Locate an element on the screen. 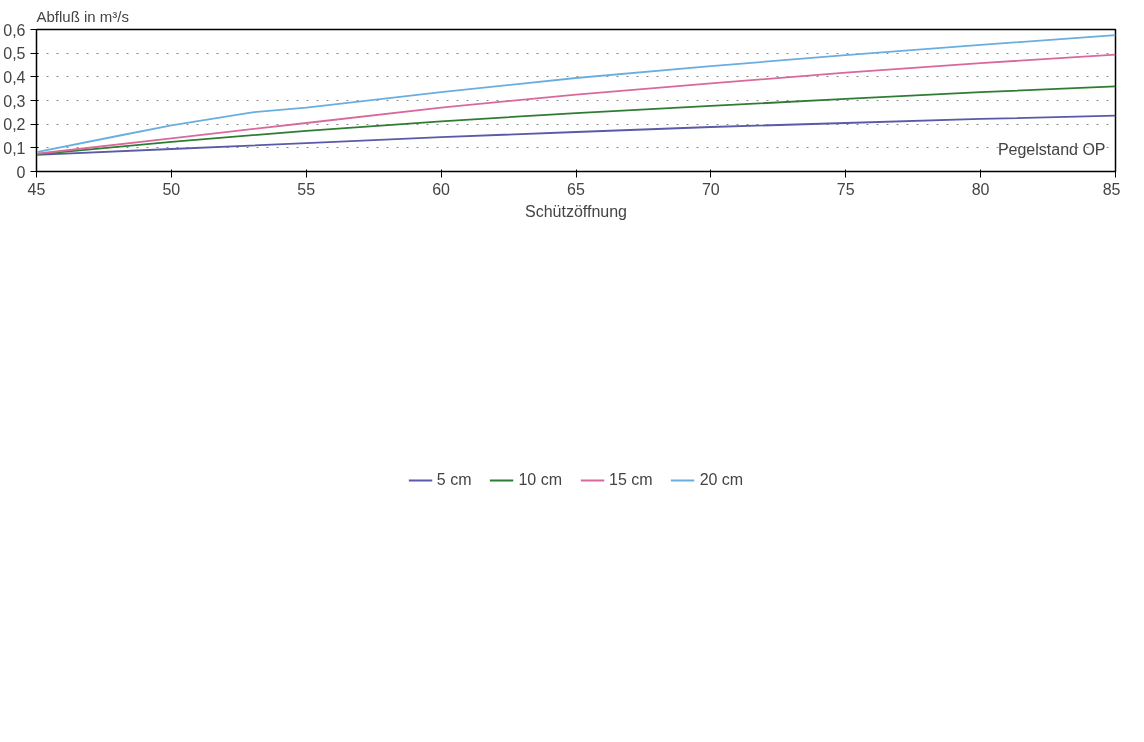 The height and width of the screenshot is (742, 1144). legend-label: 20 cm is located at coordinates (721, 480).